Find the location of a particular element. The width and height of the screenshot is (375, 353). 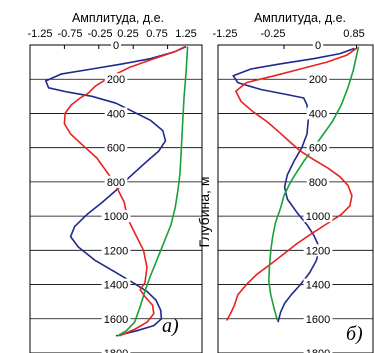

panel-b-label: б) is located at coordinates (354, 334).